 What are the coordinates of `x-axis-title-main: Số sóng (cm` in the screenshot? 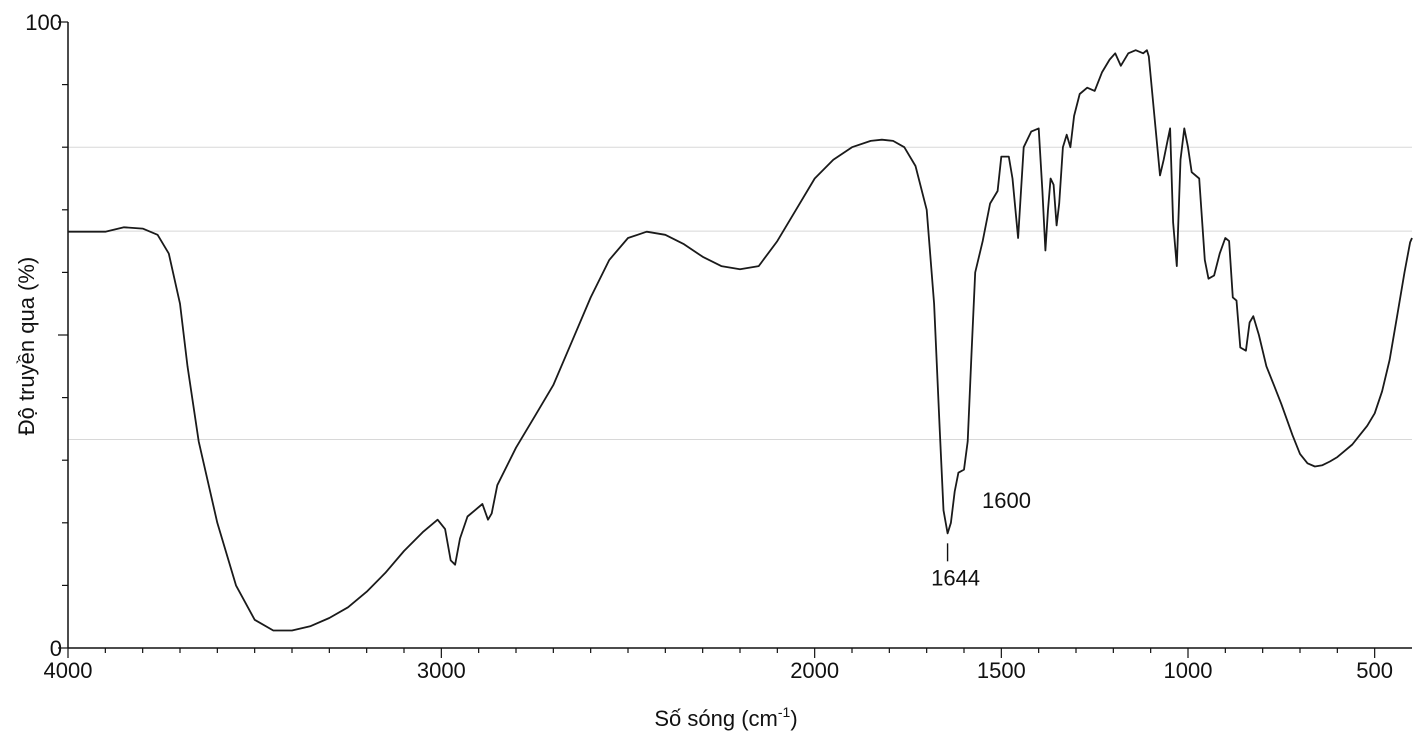 It's located at (716, 718).